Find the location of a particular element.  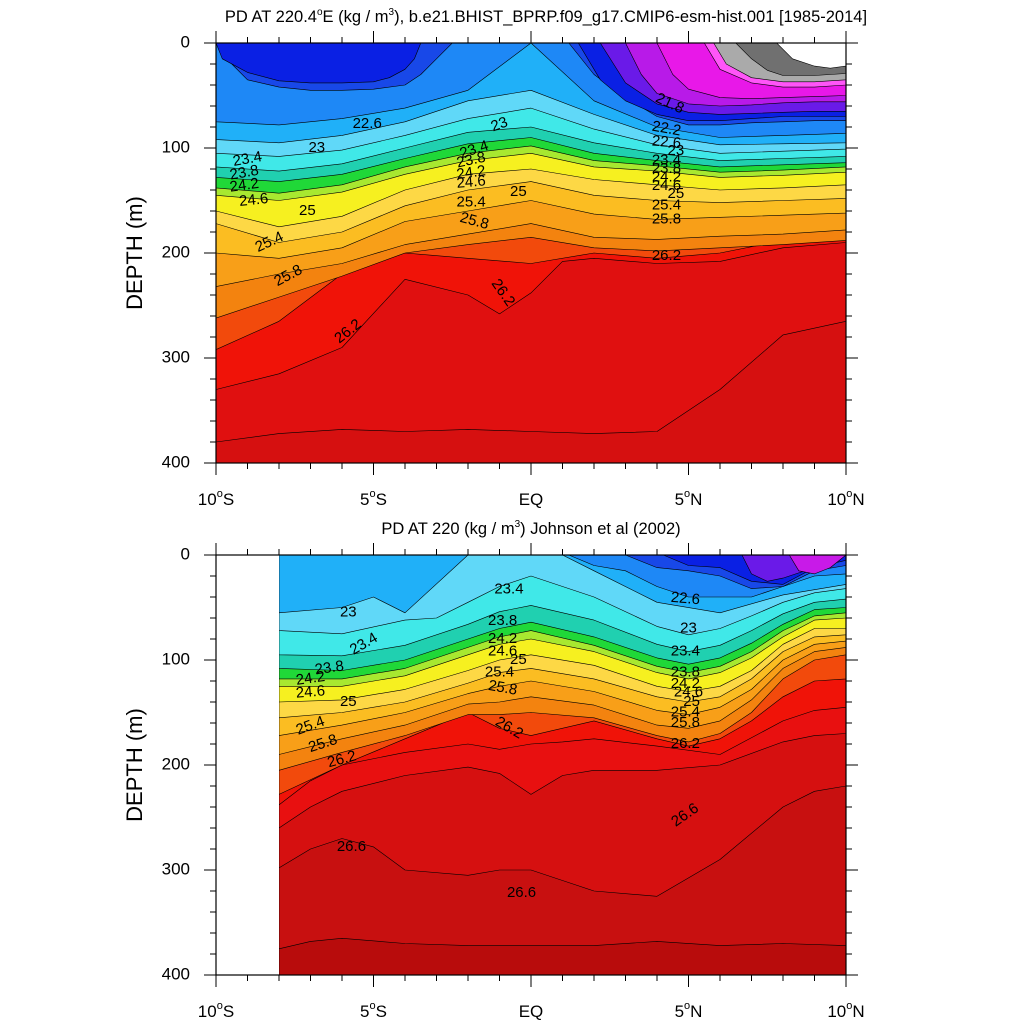

chart-title: PD AT 220 (kg / m3) Johnson et al (2002) is located at coordinates (530, 528).